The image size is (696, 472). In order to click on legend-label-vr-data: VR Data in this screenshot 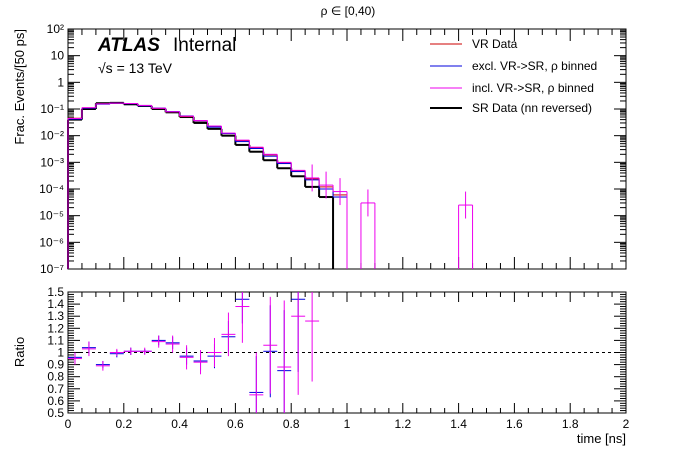, I will do `click(495, 44)`.